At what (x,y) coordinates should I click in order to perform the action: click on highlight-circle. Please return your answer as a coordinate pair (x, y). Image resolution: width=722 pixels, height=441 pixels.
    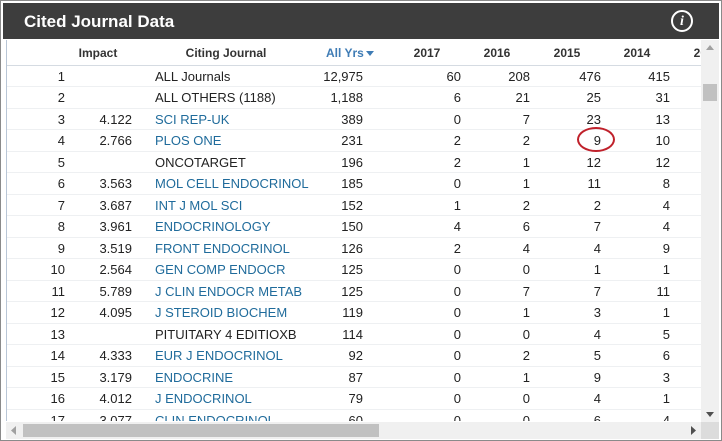
    Looking at the image, I should click on (596, 139).